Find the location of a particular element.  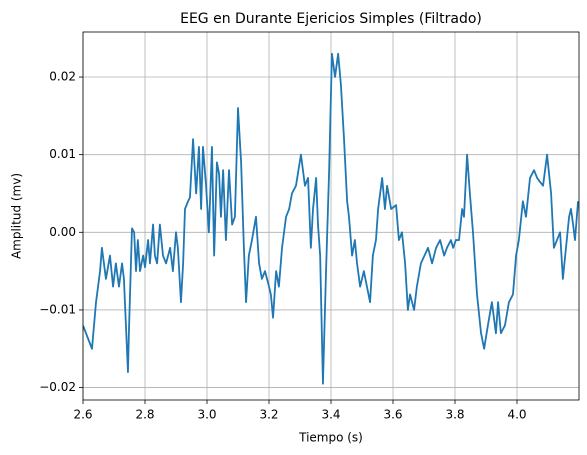

y-axis-label: Amplitud (mv) is located at coordinates (17, 216).